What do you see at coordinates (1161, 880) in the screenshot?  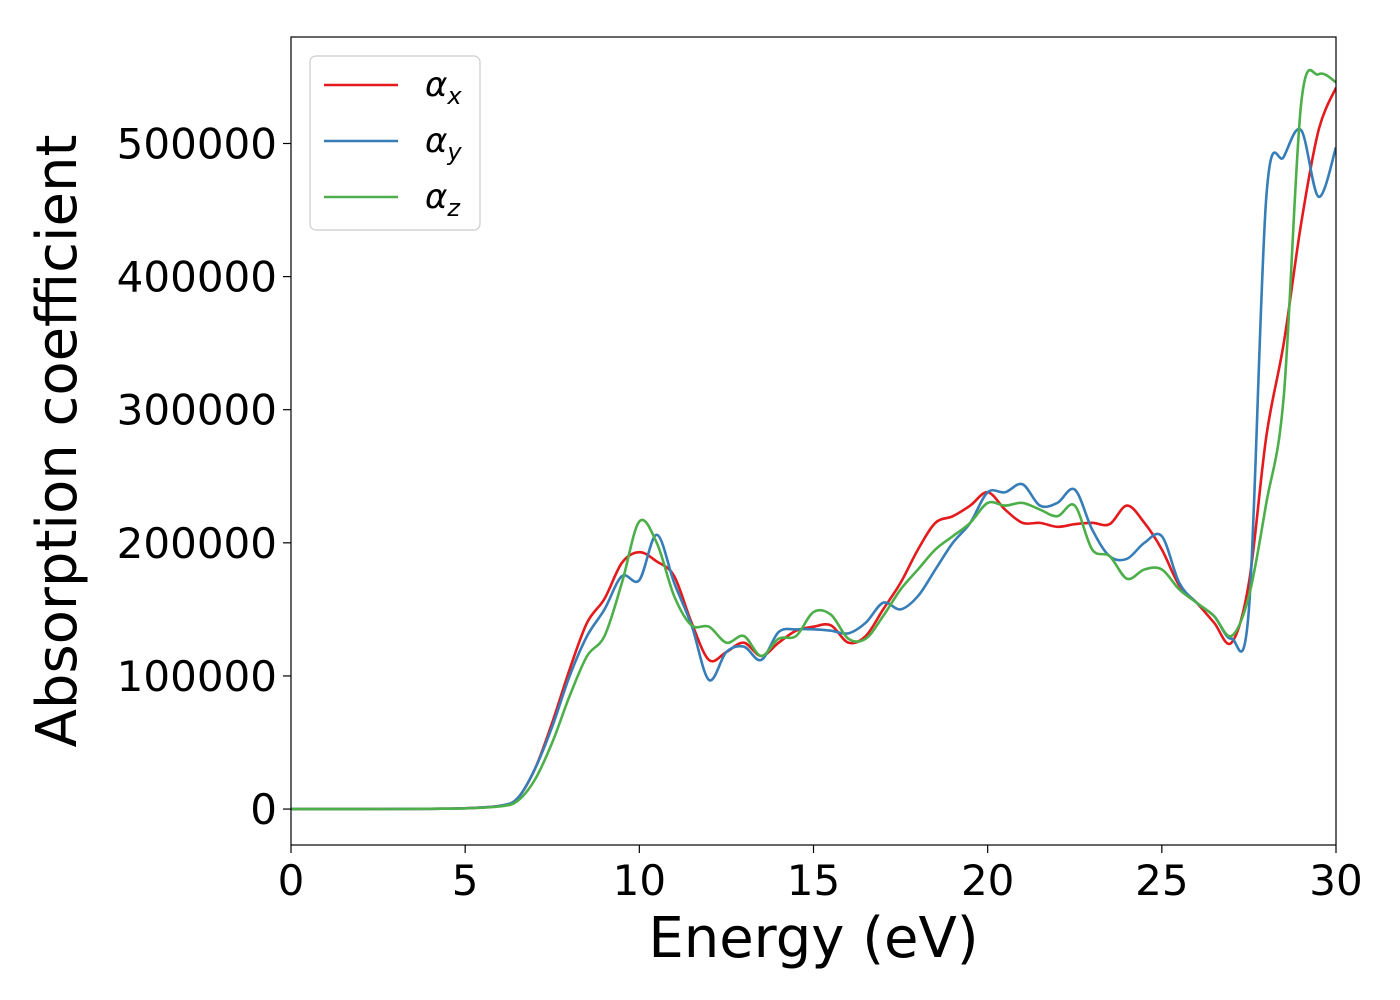 I see `x-tick-label: 25` at bounding box center [1161, 880].